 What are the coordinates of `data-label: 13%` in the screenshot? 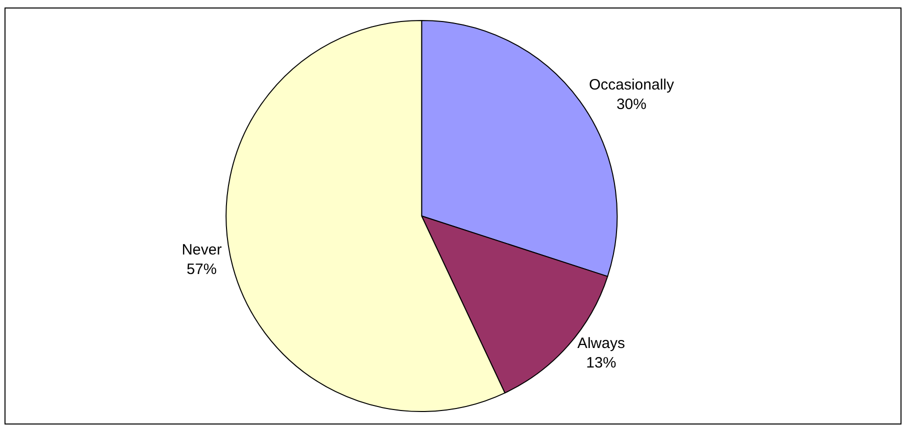 It's located at (601, 363).